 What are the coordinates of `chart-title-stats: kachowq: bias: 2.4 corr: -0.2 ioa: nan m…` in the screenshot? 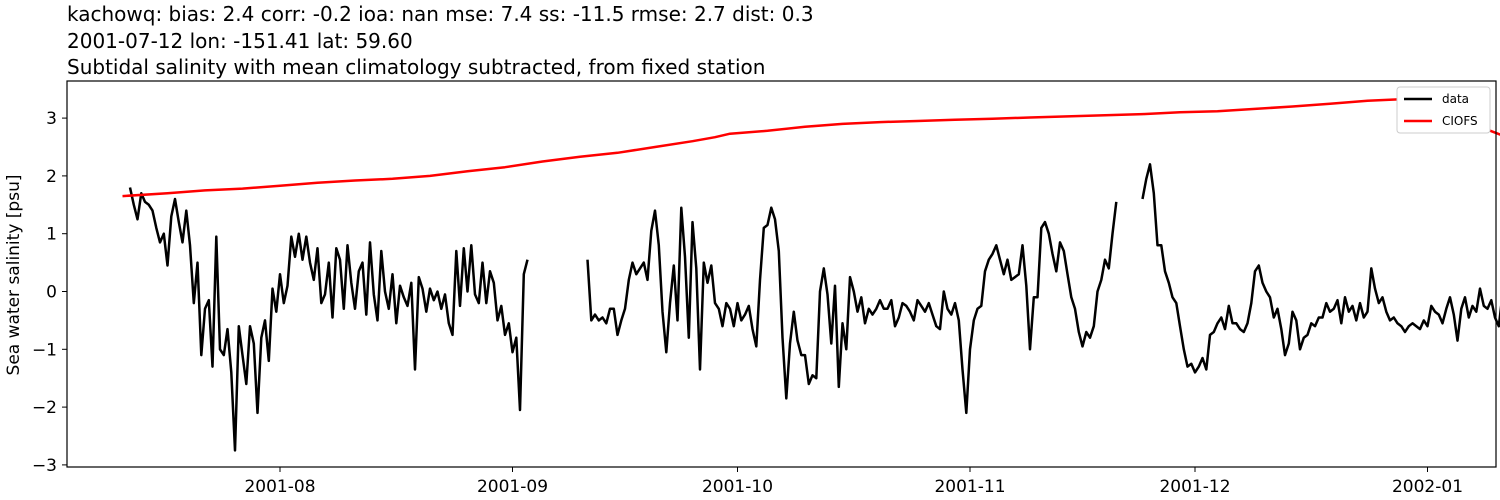 It's located at (440, 14).